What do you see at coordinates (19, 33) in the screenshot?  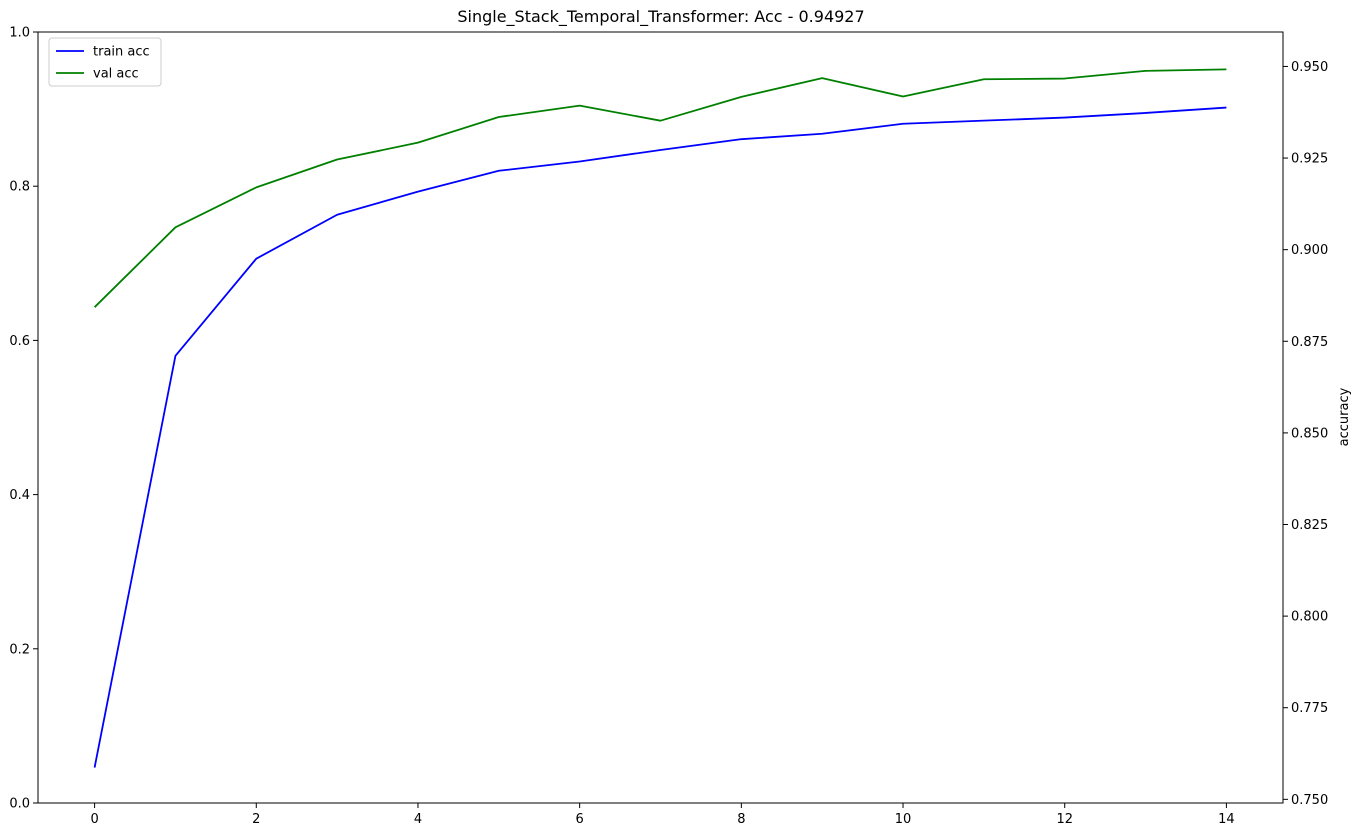 I see `y-left-tick-label: 1.0` at bounding box center [19, 33].